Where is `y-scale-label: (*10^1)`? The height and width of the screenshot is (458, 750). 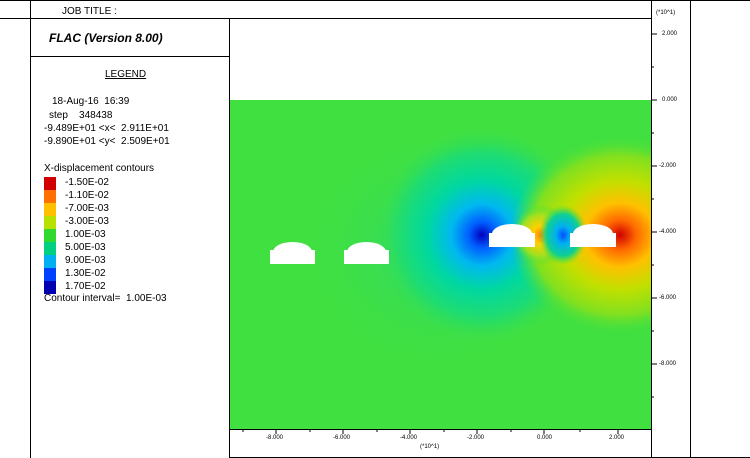
y-scale-label: (*10^1) is located at coordinates (666, 13).